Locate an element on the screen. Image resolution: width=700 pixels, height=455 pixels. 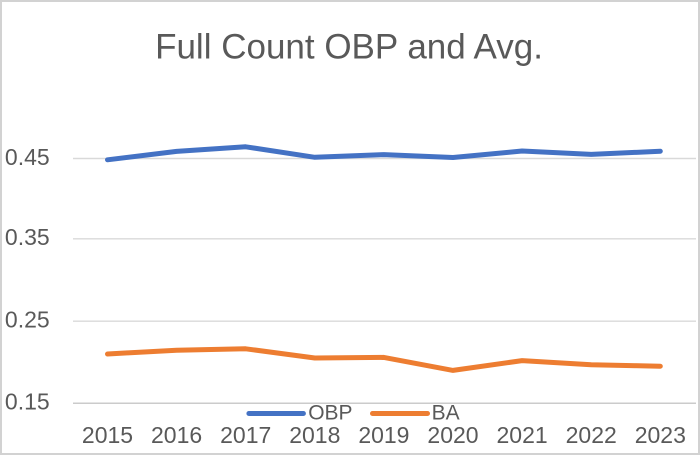
svg-text: 2017 is located at coordinates (245, 435).